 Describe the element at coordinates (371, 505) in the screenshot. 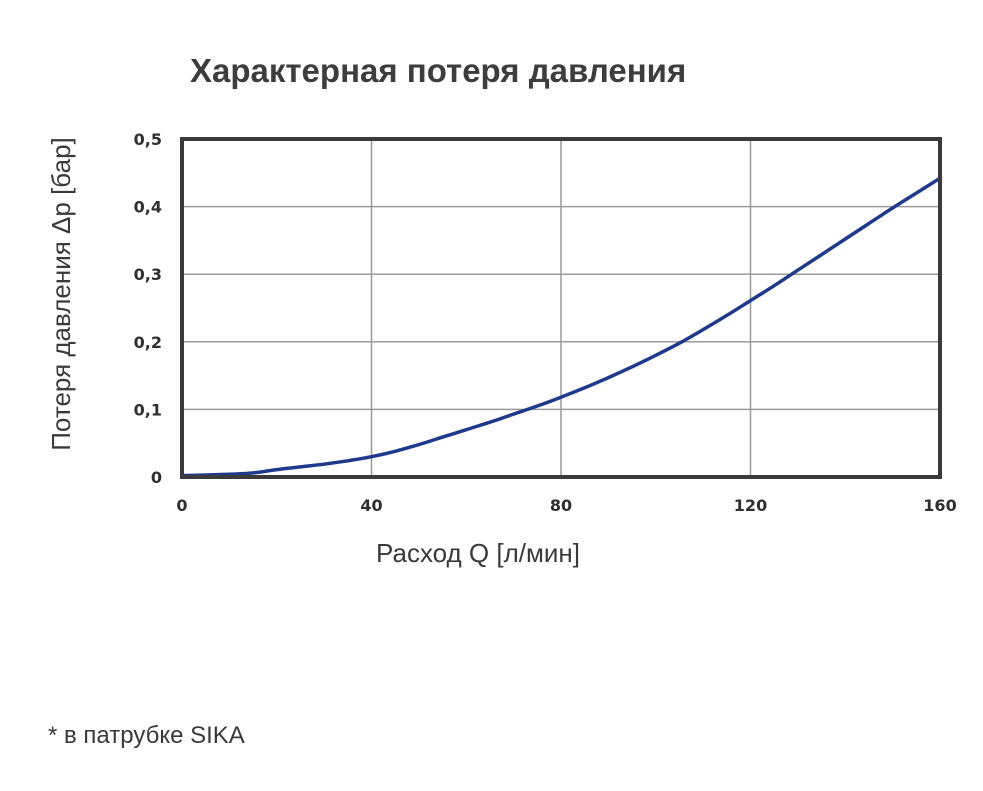

I see `x-tick-label-1: 40` at that location.